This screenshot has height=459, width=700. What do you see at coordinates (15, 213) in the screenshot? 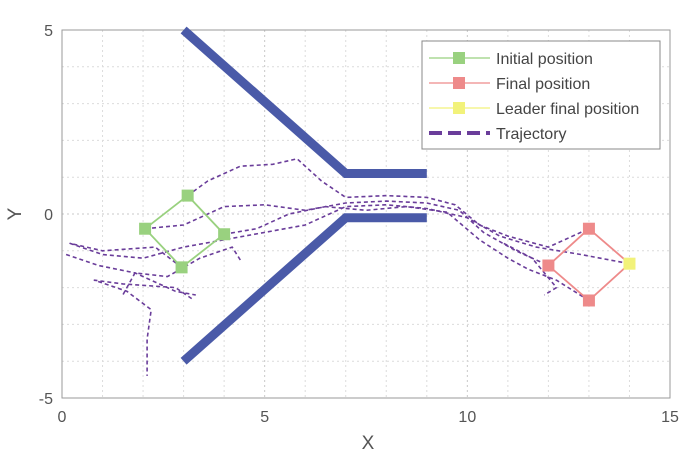
I see `y-axis-label: Y` at bounding box center [15, 213].